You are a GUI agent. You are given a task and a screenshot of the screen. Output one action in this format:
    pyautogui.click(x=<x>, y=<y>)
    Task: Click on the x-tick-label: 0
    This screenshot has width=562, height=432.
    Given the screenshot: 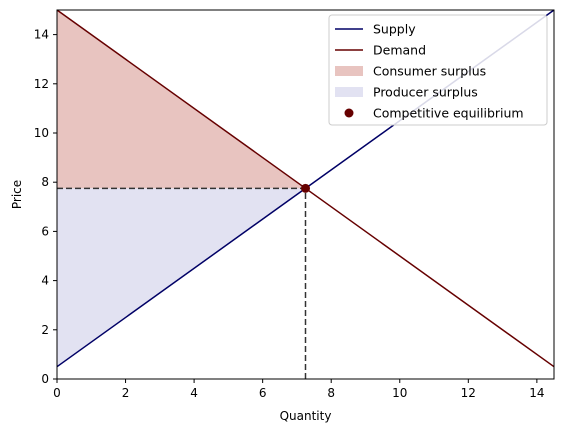 What is the action you would take?
    pyautogui.click(x=57, y=393)
    